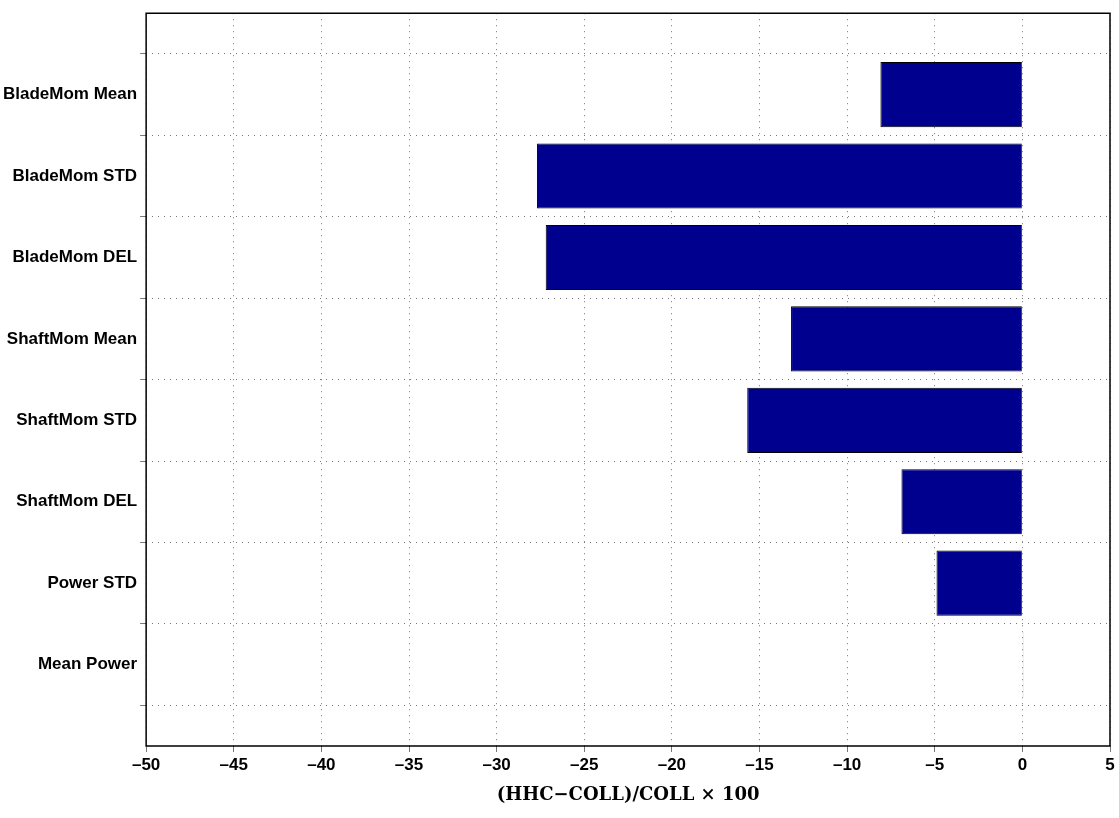 Image resolution: width=1119 pixels, height=818 pixels. What do you see at coordinates (847, 764) in the screenshot?
I see `x-tick-label: –10` at bounding box center [847, 764].